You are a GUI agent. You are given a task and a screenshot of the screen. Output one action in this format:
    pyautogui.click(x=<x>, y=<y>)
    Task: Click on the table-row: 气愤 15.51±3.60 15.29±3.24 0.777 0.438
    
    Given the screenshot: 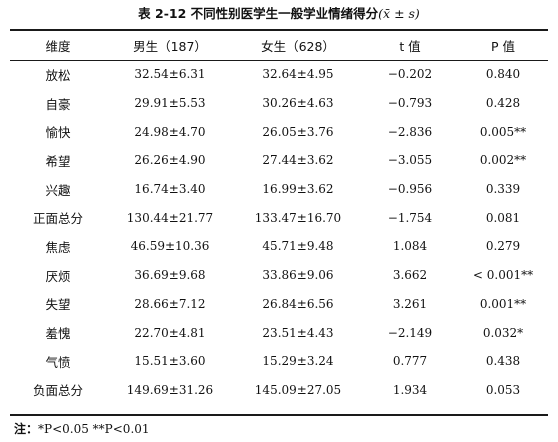 What is the action you would take?
    pyautogui.click(x=279, y=361)
    